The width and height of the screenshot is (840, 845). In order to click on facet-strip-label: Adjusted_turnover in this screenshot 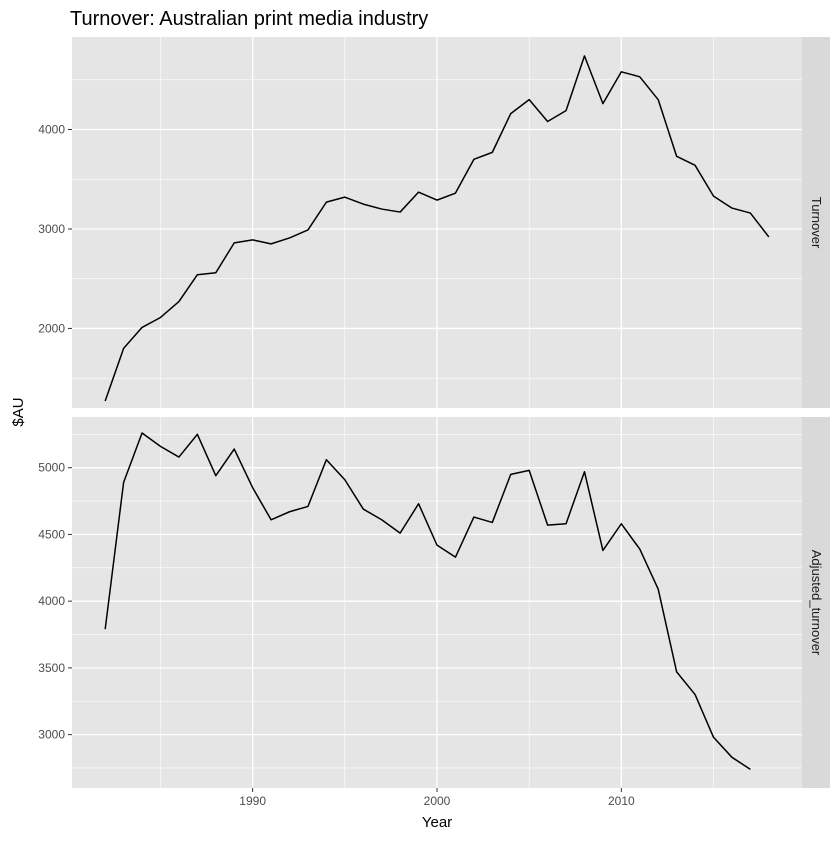, I will do `click(816, 603)`.